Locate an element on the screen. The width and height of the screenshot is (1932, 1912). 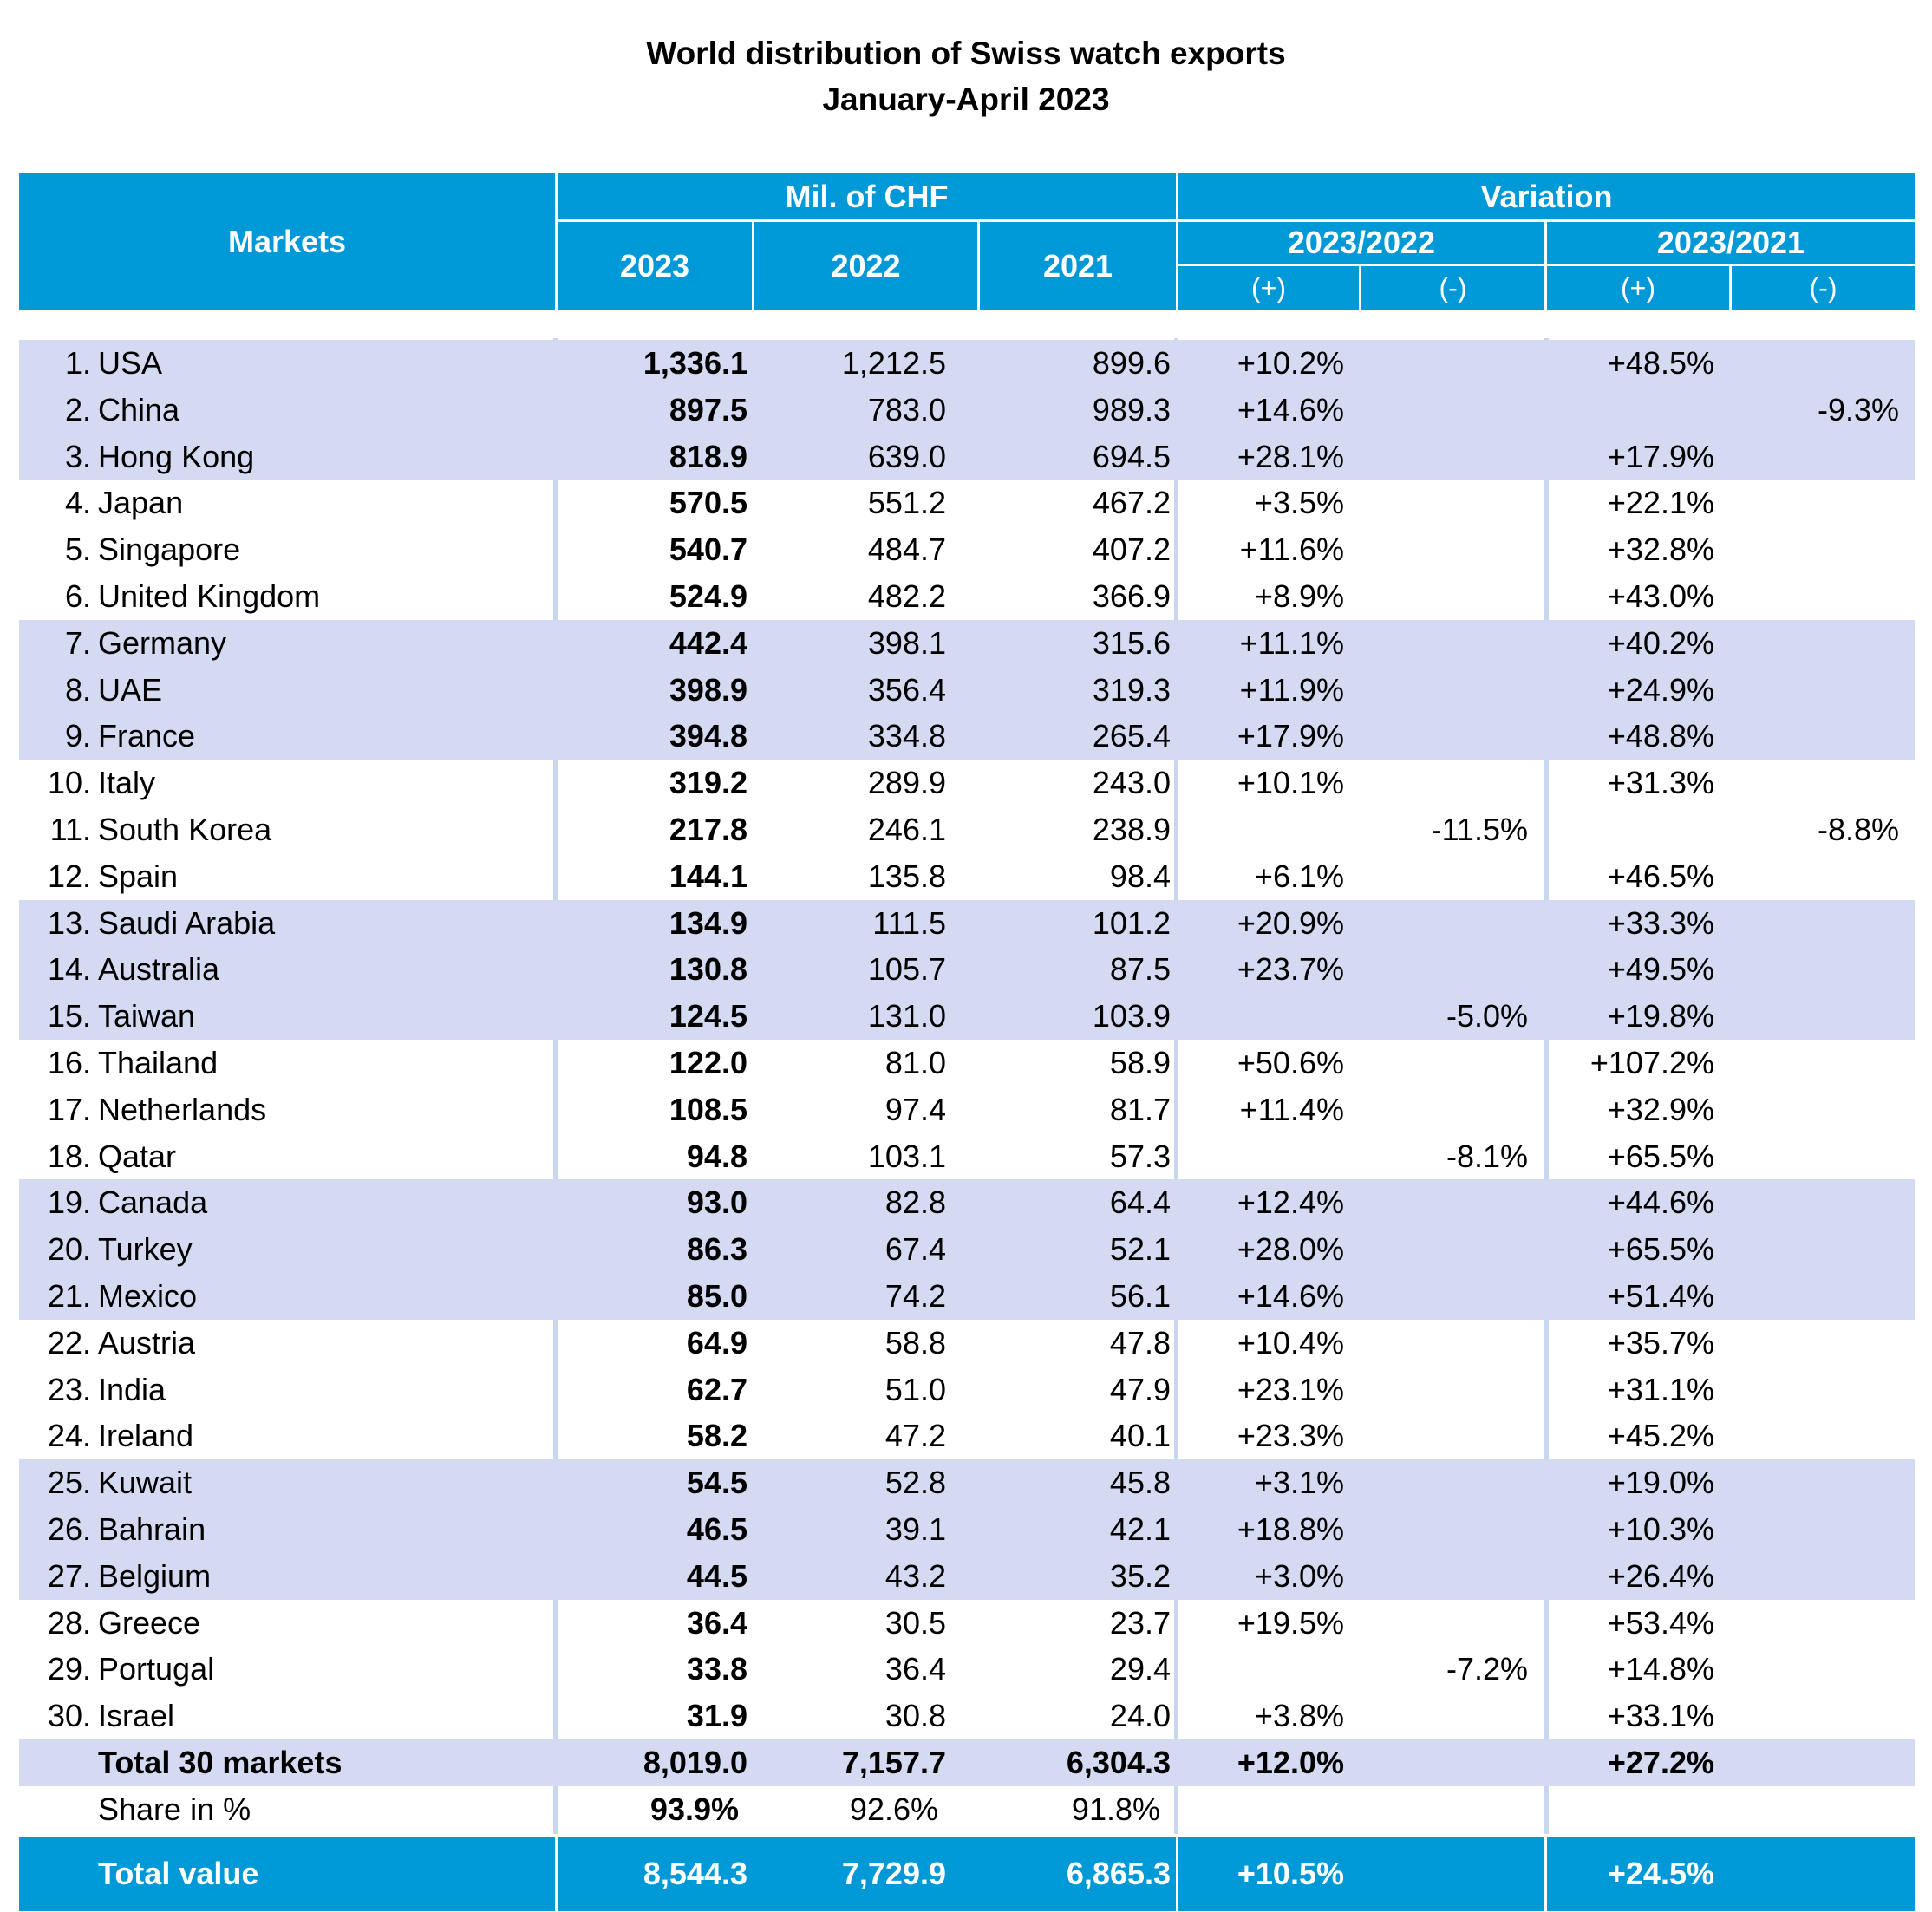
row-rank: 15. is located at coordinates (69, 1016).